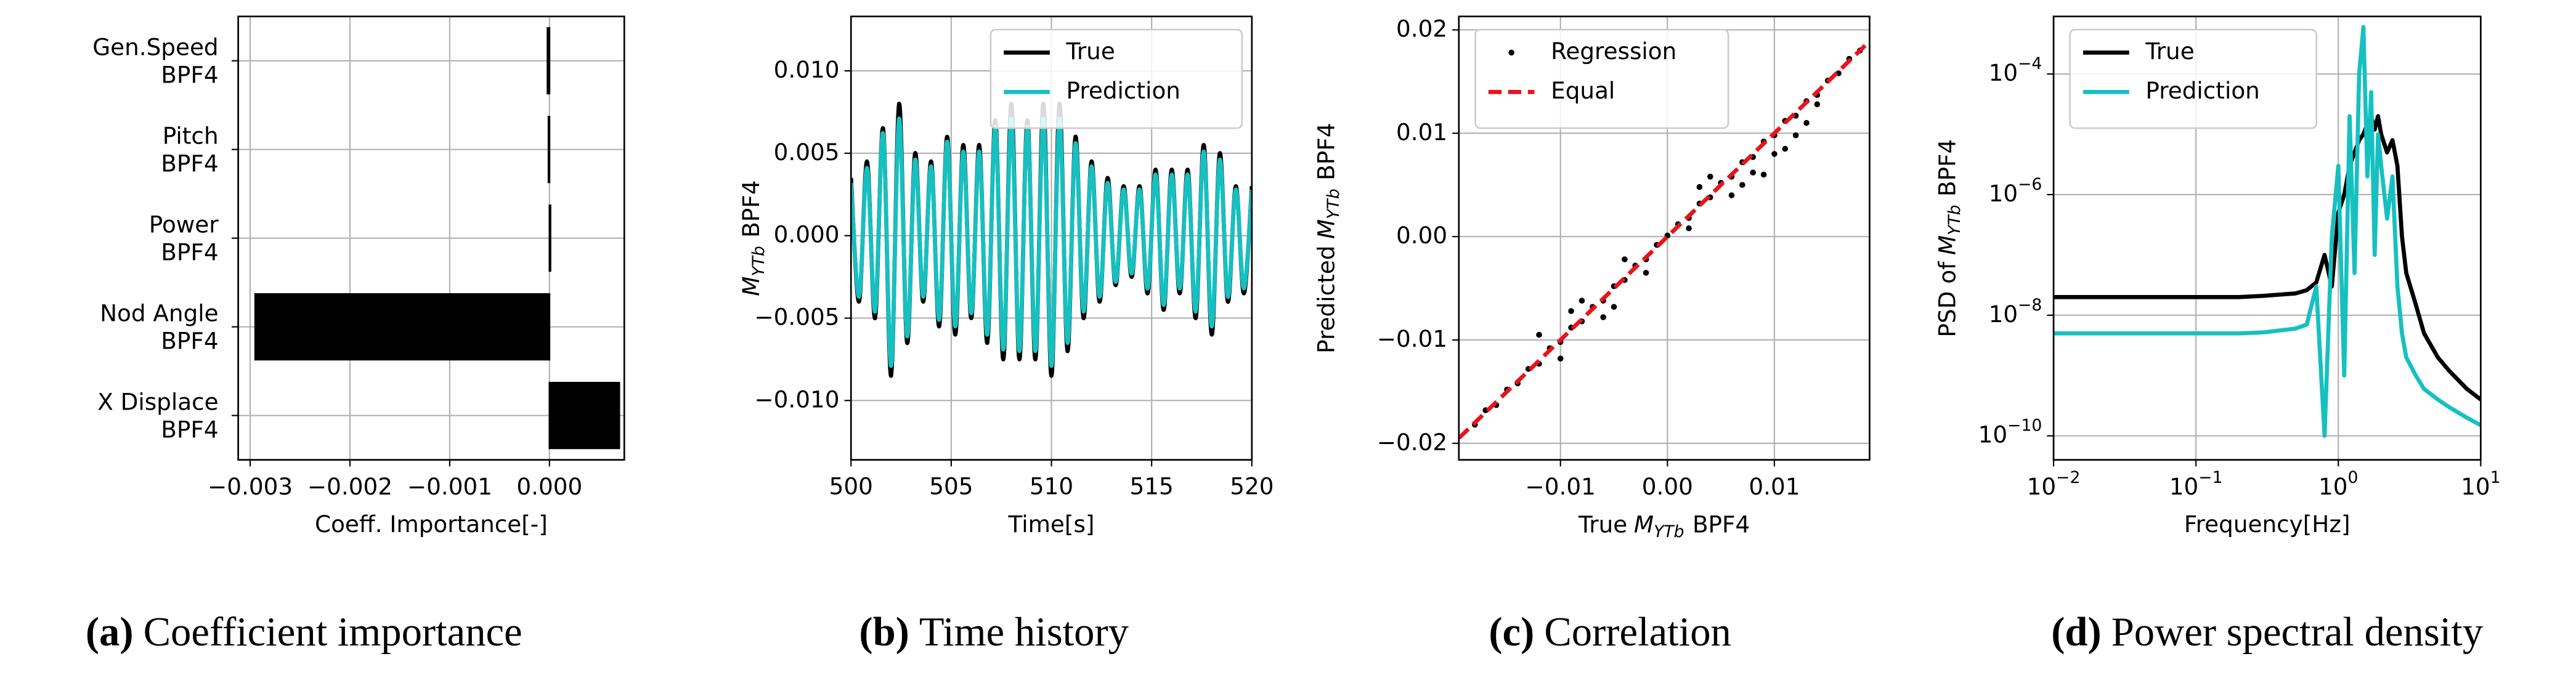 This screenshot has height=675, width=2576. What do you see at coordinates (189, 149) in the screenshot?
I see `category-label: Pitch BPF4` at bounding box center [189, 149].